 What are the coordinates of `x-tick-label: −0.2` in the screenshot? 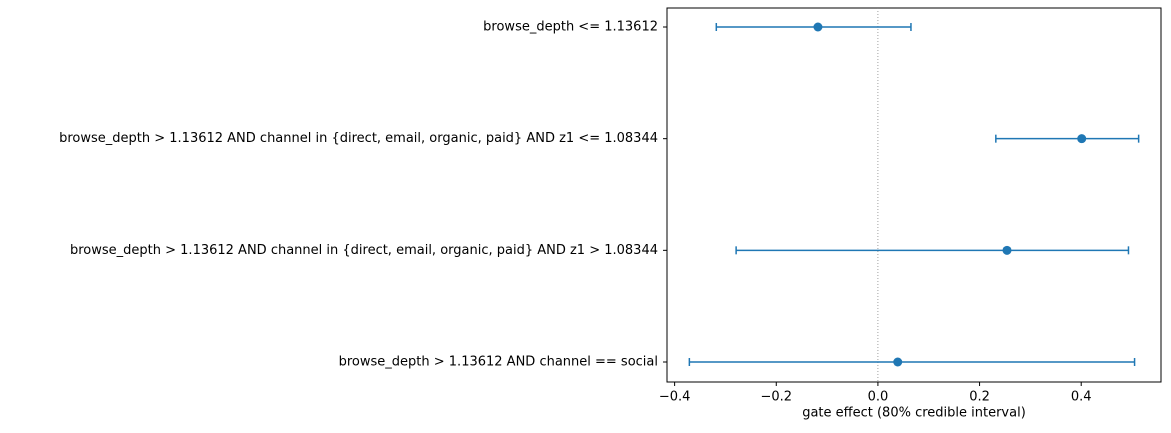 It's located at (776, 397).